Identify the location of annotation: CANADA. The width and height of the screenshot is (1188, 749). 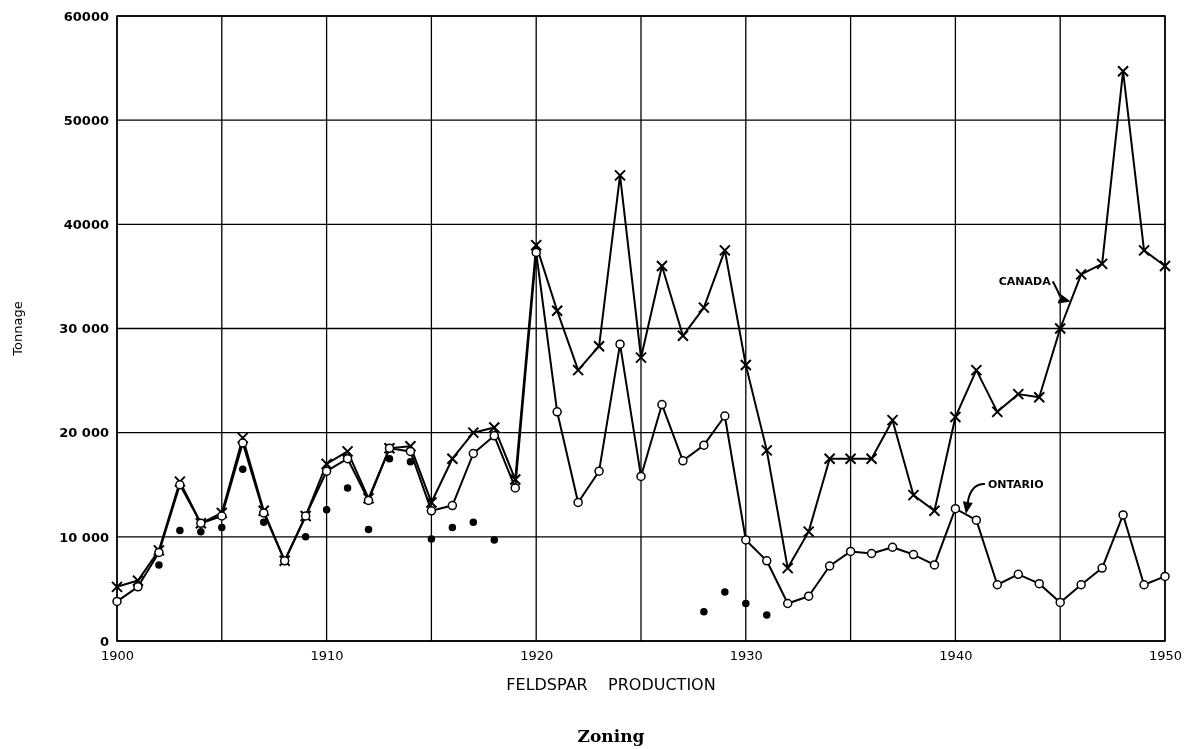
(1025, 282).